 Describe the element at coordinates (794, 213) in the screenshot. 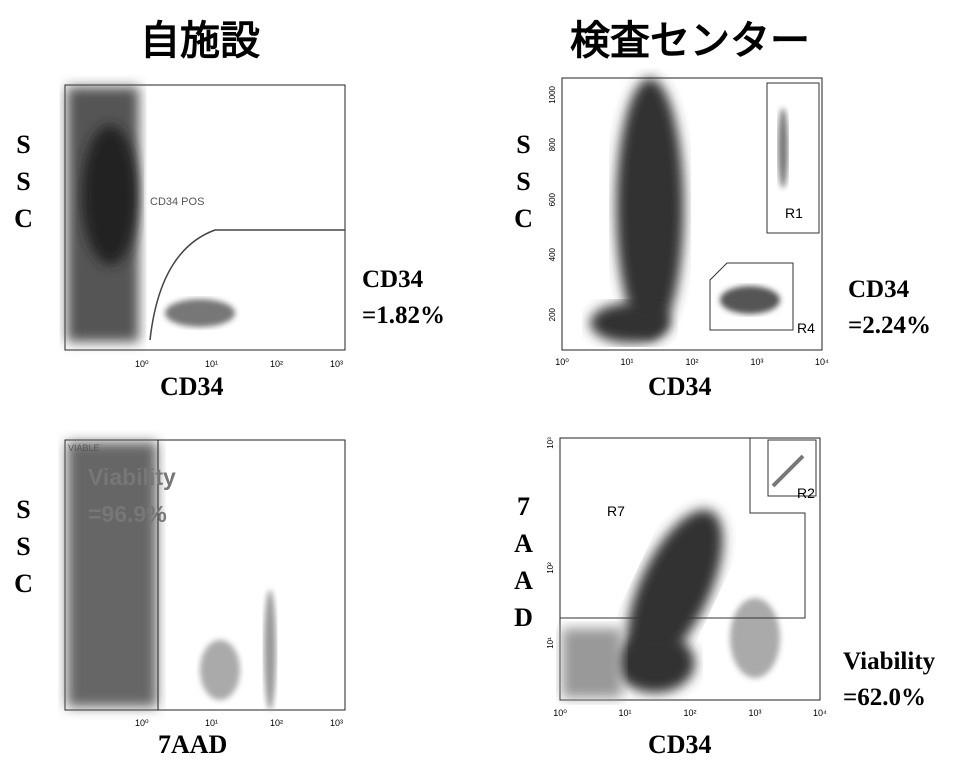

I see `region-label: R1` at that location.